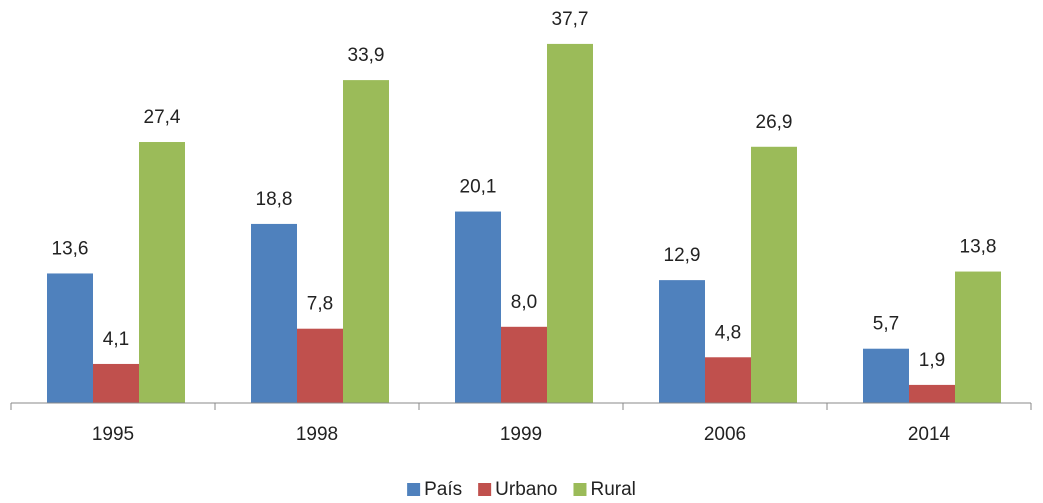 The width and height of the screenshot is (1043, 503). What do you see at coordinates (728, 332) in the screenshot?
I see `value-label: 4,8` at bounding box center [728, 332].